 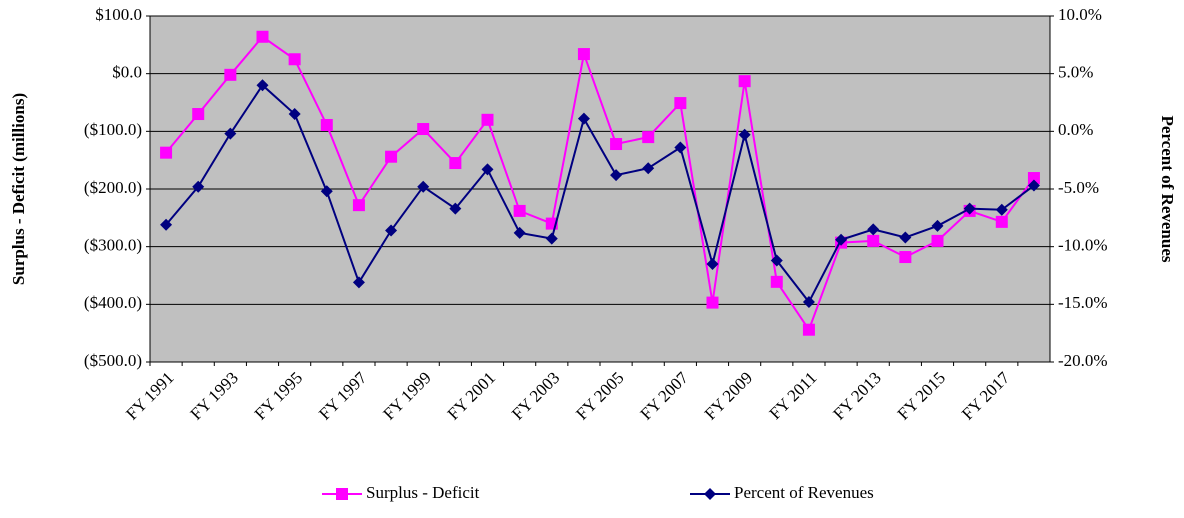 I want to click on x-tick-label: FY 1991, so click(x=149, y=395).